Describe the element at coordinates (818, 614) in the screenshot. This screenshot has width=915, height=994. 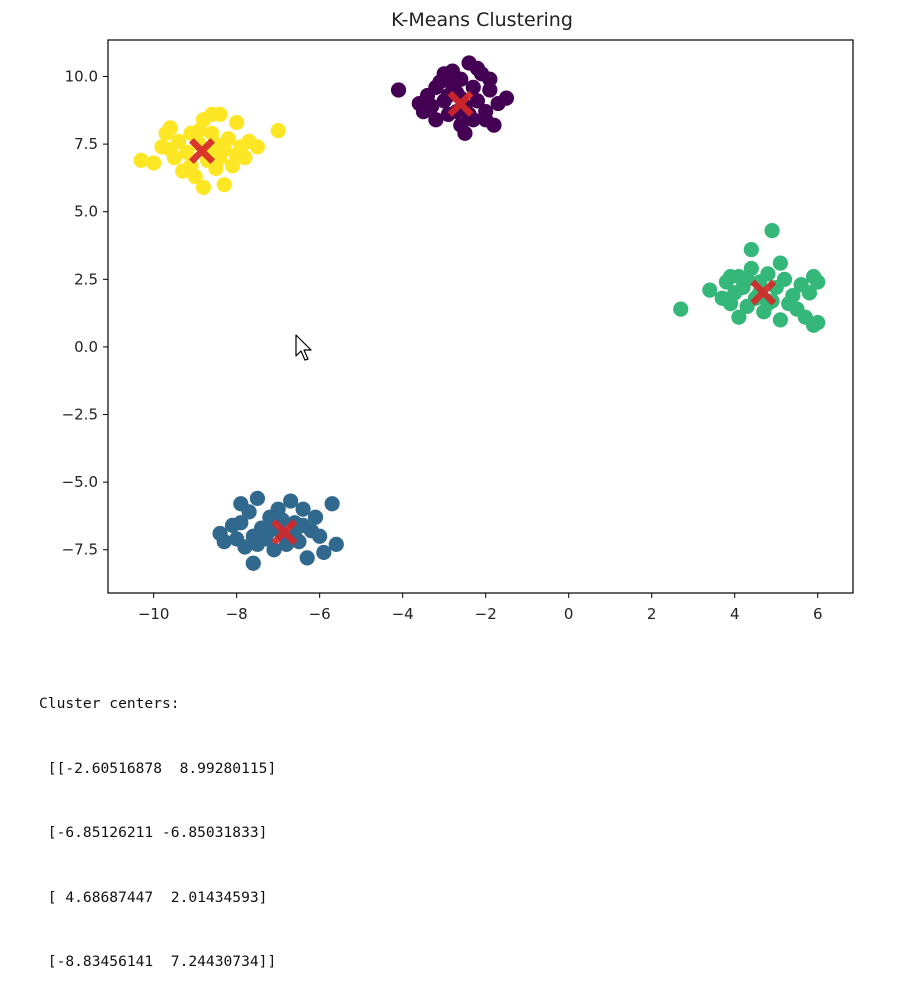
I see `x-tick-label: 6` at that location.